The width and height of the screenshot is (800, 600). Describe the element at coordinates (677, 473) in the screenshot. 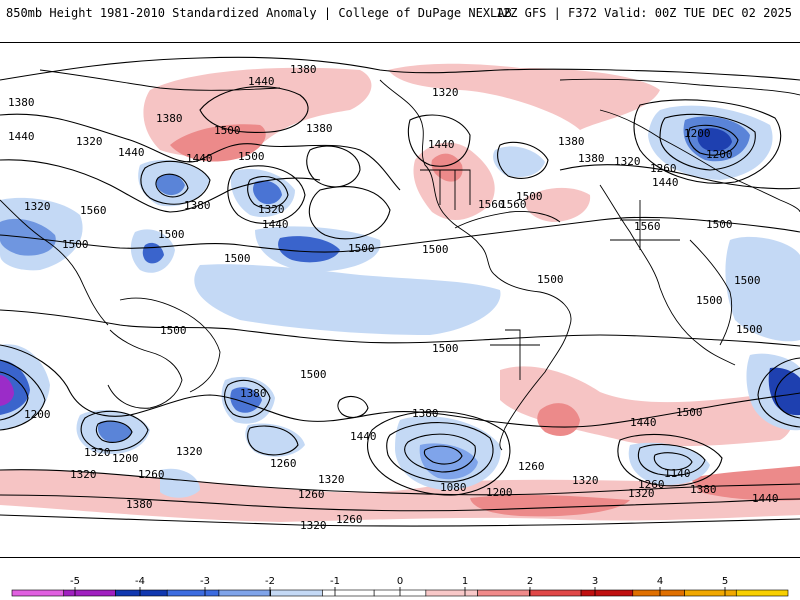

I see `contour-label: 1140` at that location.